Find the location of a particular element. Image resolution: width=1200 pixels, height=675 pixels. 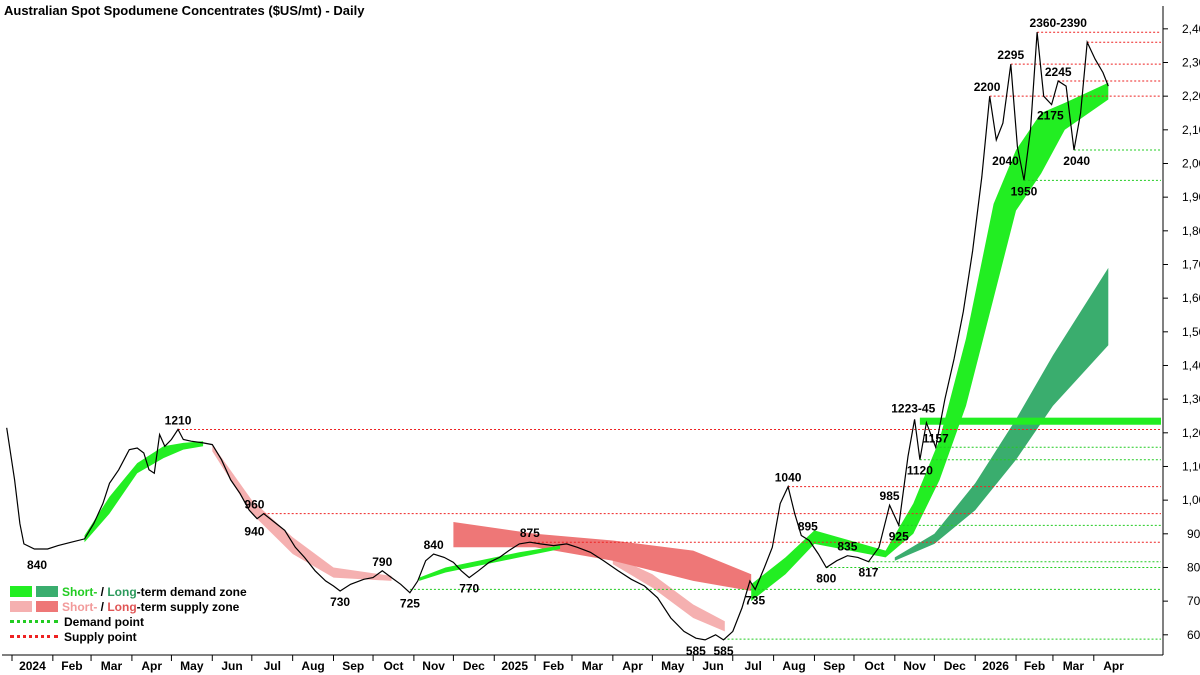

annotation-label-0: 840 is located at coordinates (37, 565).